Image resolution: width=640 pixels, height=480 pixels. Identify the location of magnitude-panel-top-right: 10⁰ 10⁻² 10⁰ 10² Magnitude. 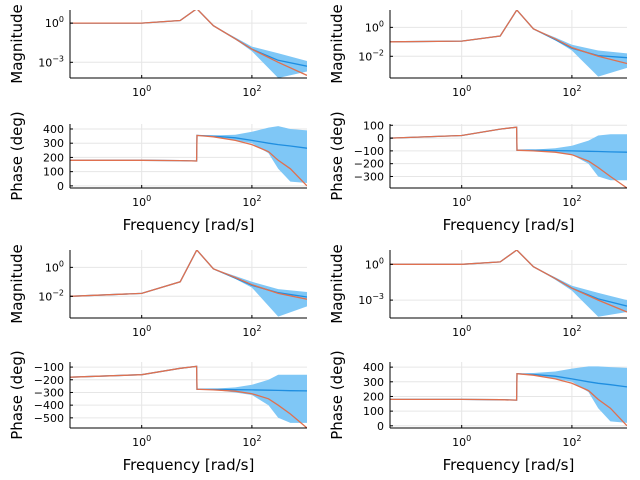
(477, 51).